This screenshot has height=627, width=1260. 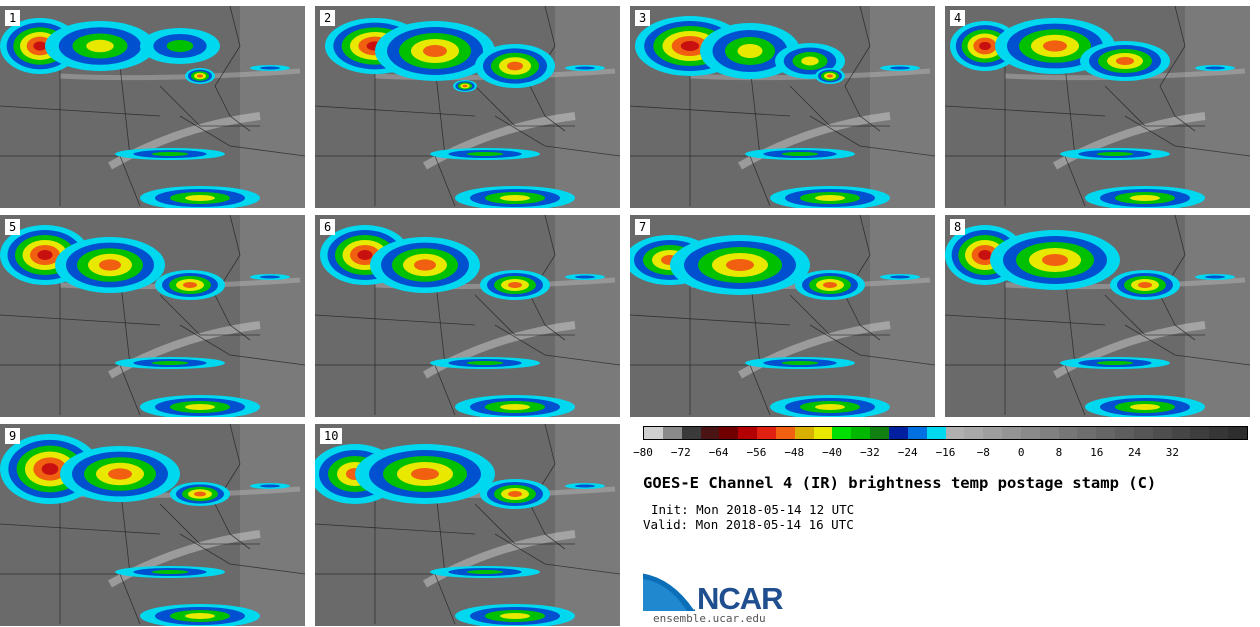 I want to click on map-panel-3: 3, so click(x=782, y=107).